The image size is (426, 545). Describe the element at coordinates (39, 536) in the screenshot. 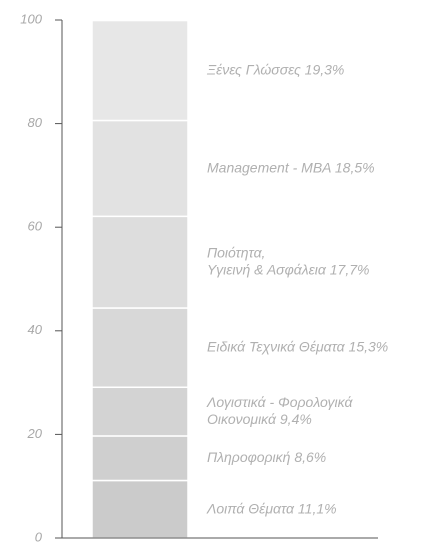

I see `y-tick-label: 0` at that location.